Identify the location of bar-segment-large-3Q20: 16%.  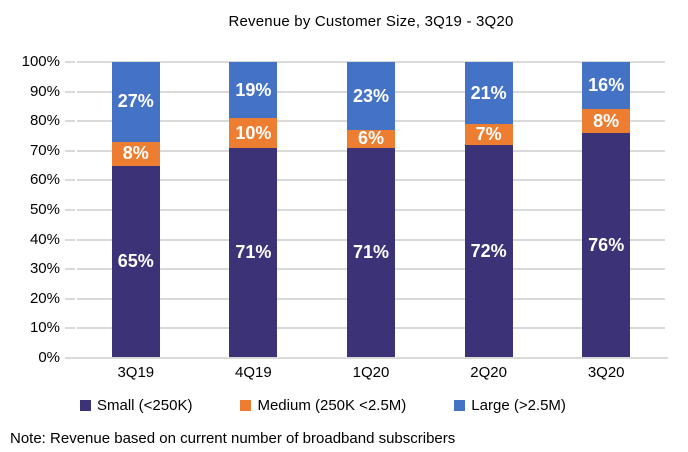
(606, 86).